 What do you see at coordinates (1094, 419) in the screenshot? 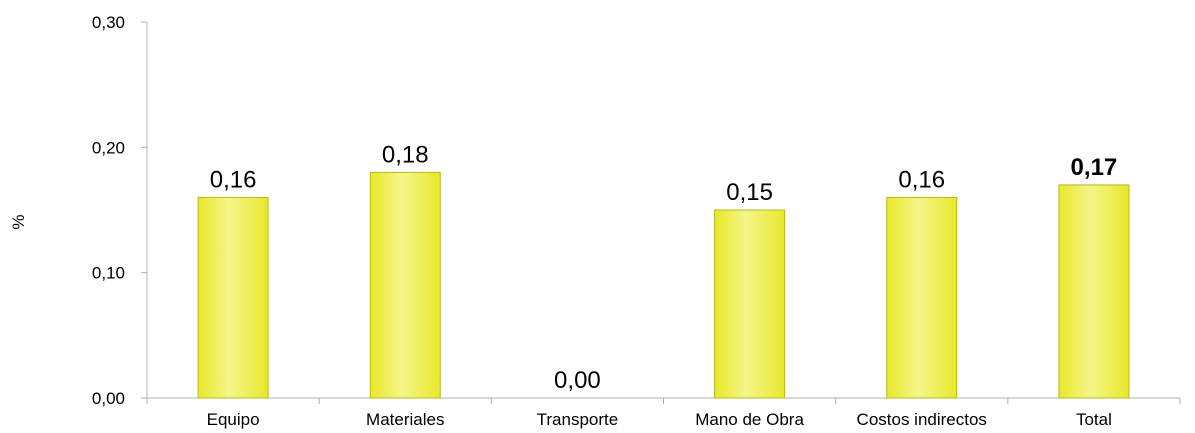
I see `x-category-label: Total` at bounding box center [1094, 419].